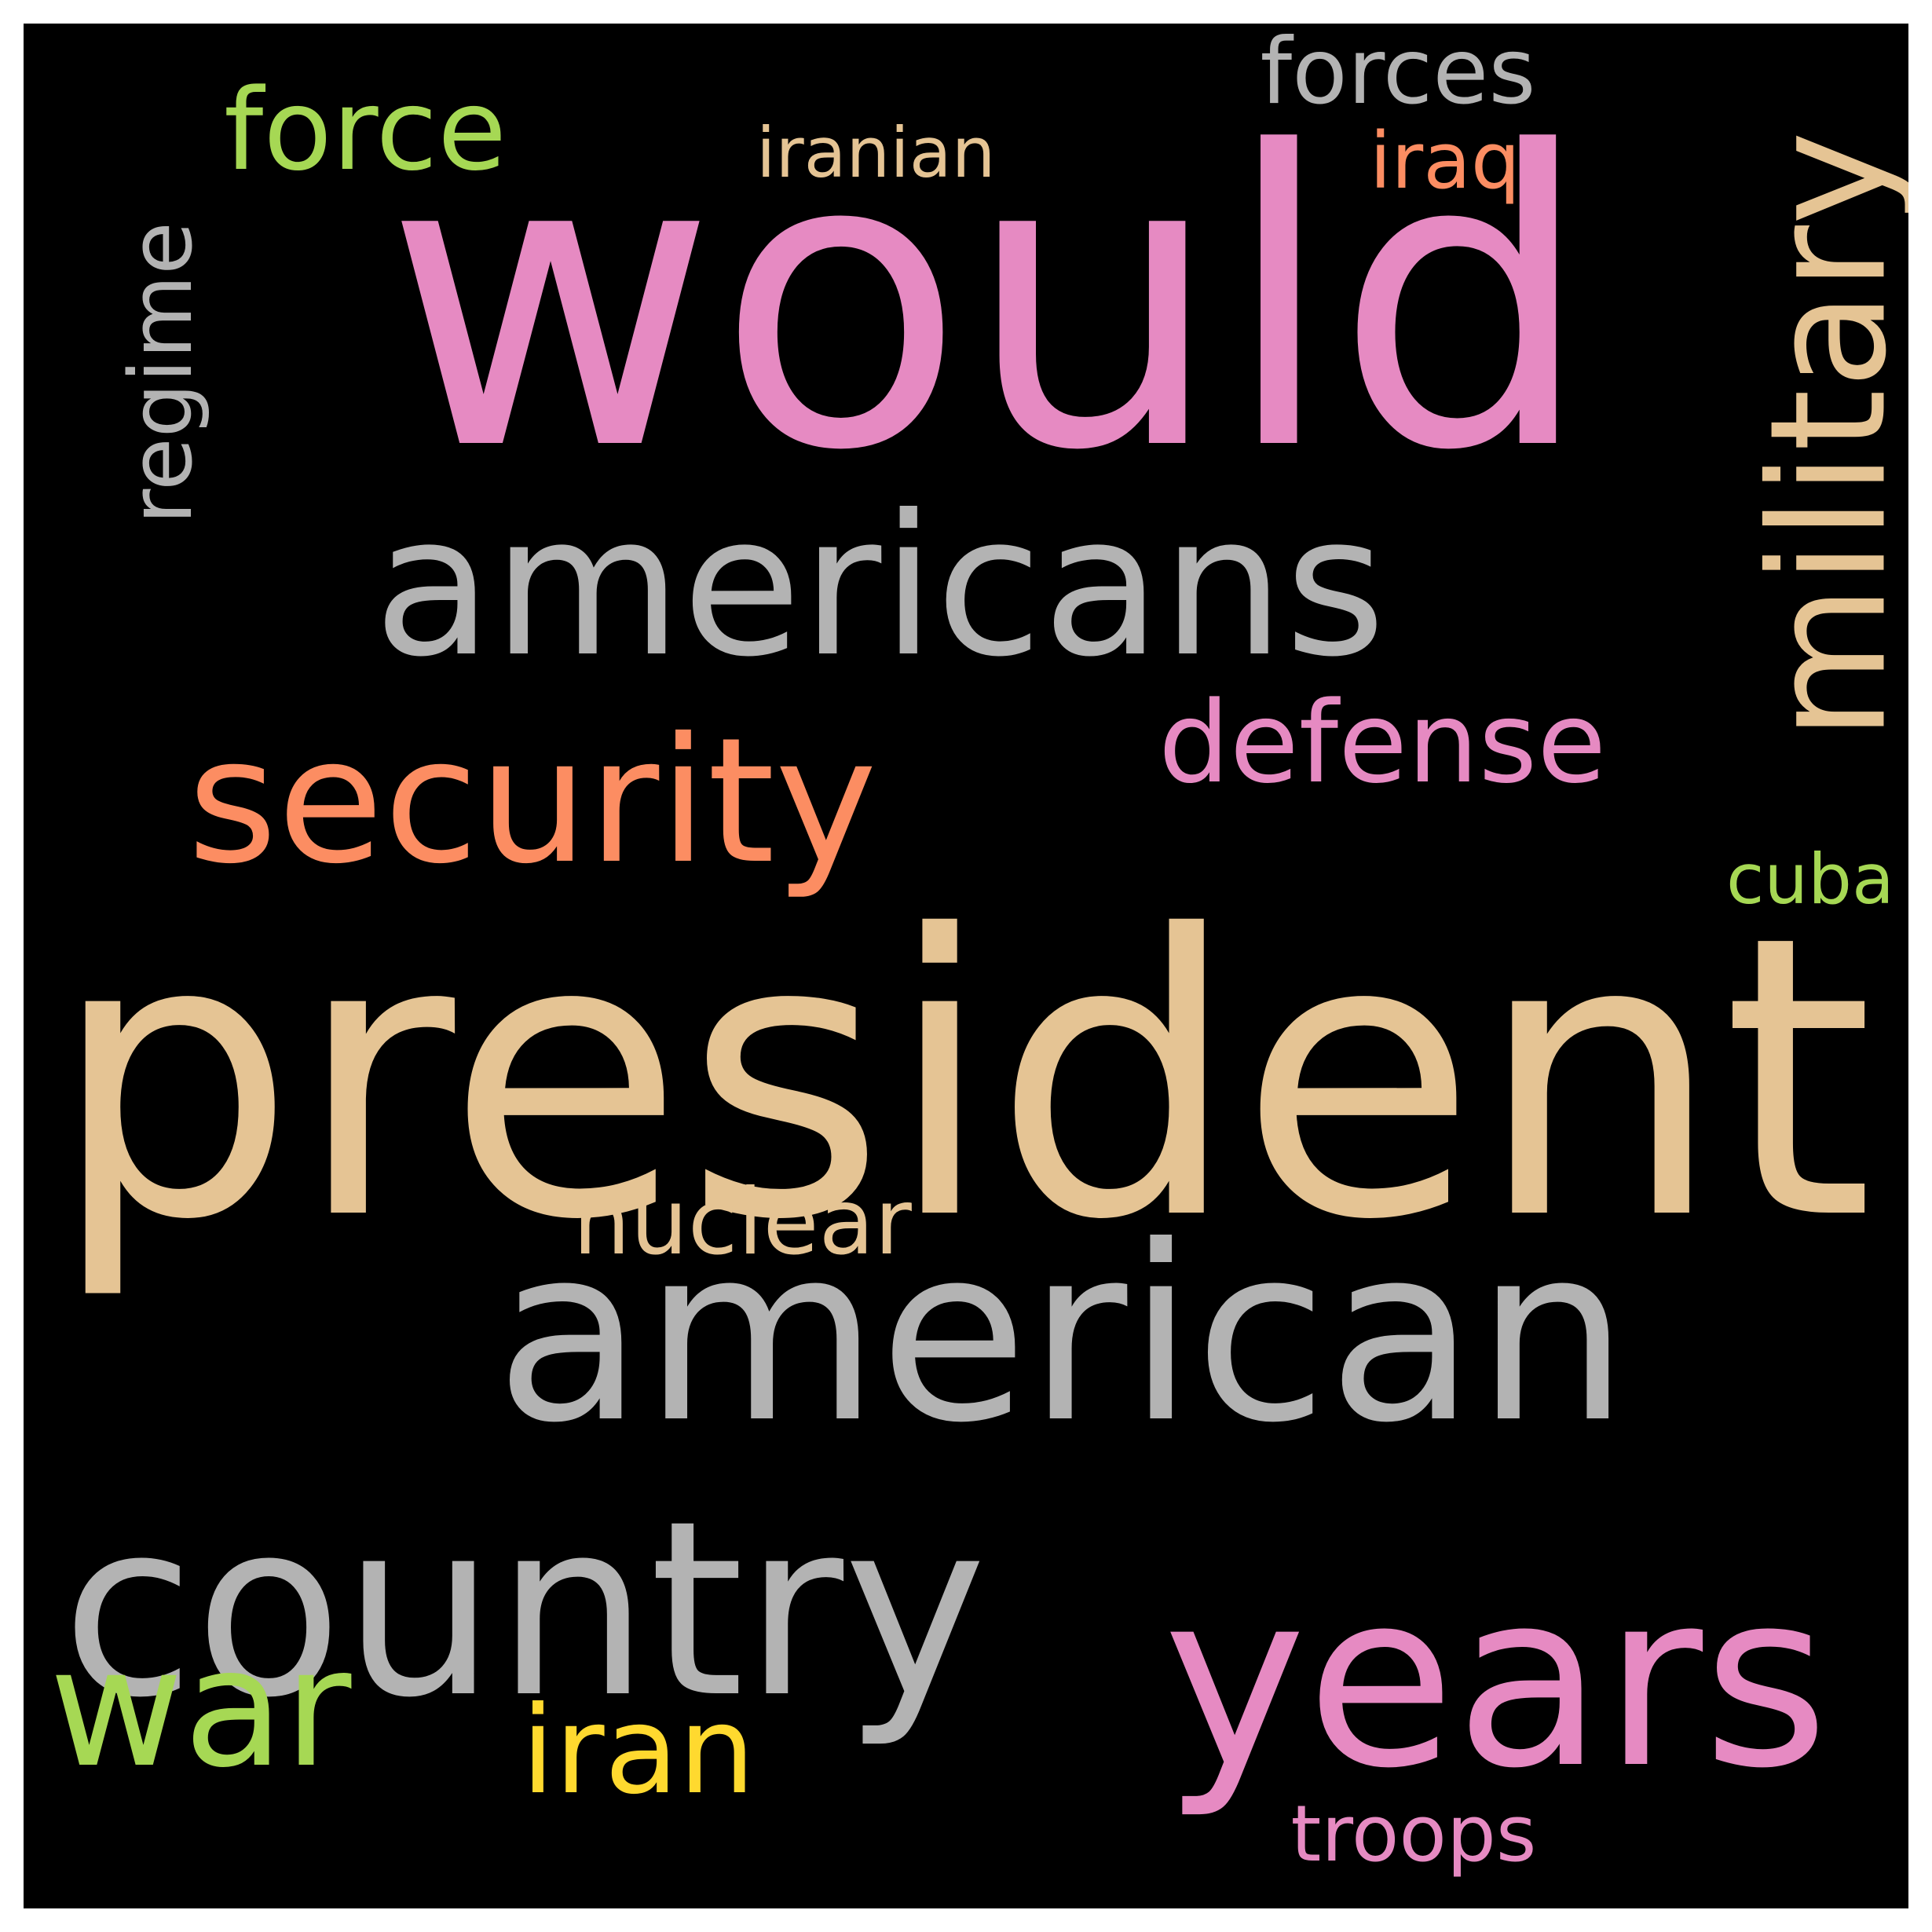 Image resolution: width=1932 pixels, height=1932 pixels. I want to click on word-american: american, so click(1062, 1335).